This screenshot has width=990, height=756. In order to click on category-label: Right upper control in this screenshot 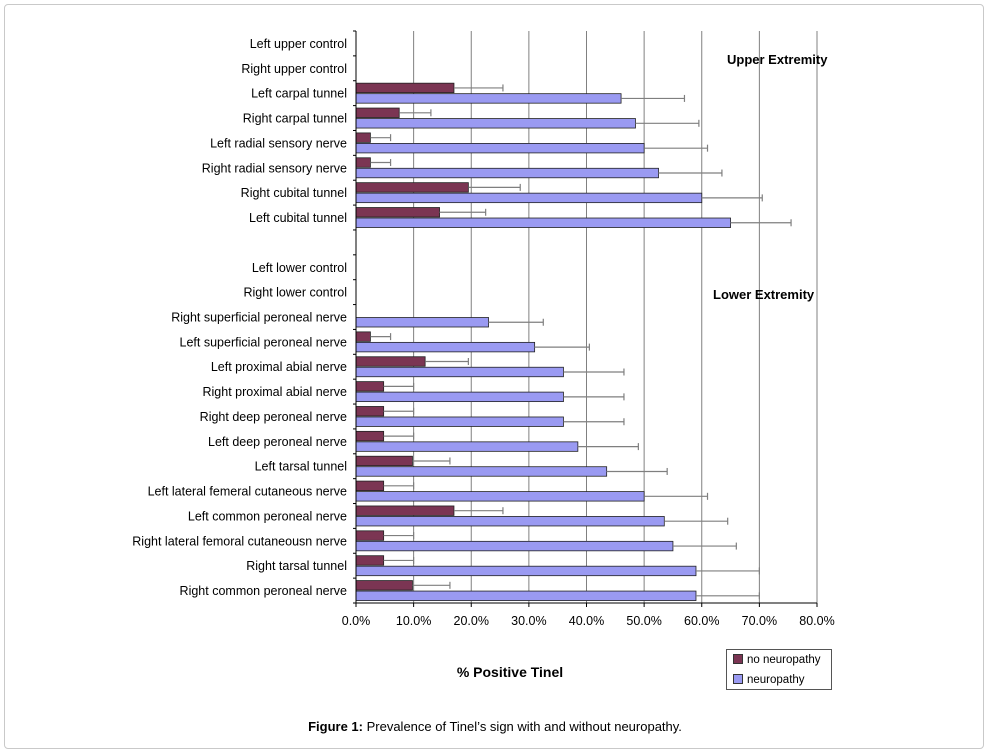, I will do `click(294, 69)`.